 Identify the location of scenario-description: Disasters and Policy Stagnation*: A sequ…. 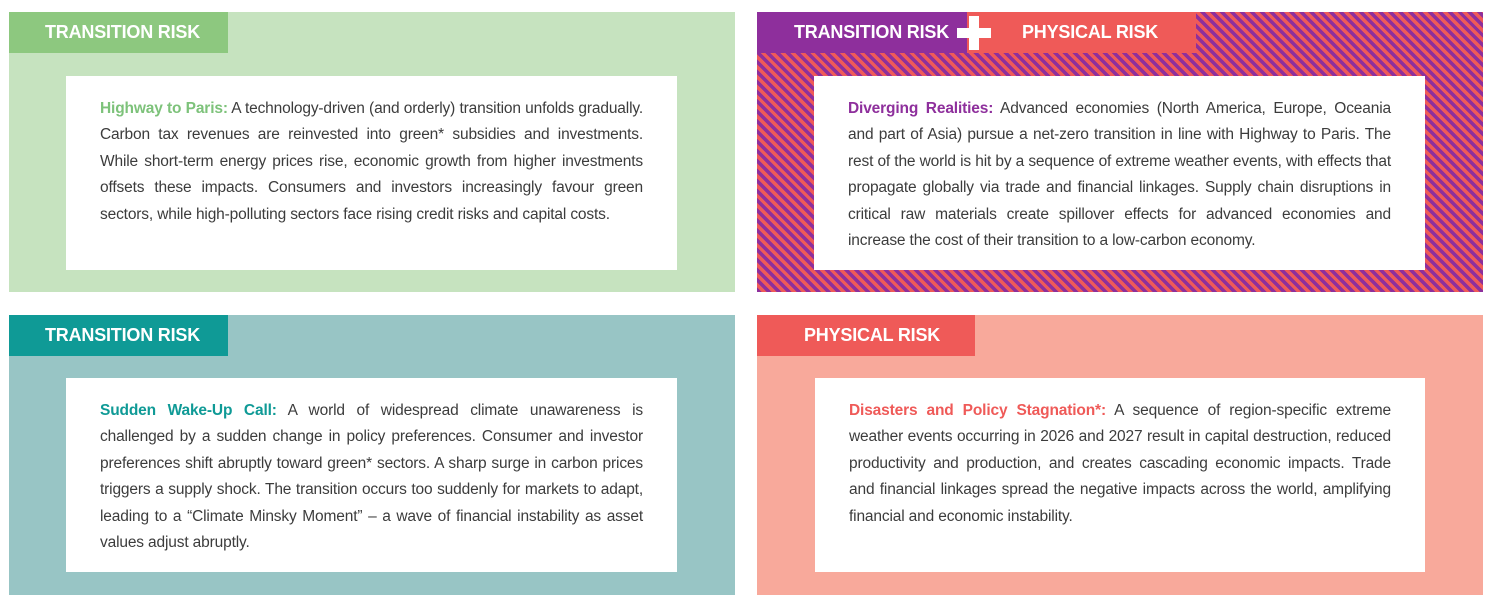
(1120, 464).